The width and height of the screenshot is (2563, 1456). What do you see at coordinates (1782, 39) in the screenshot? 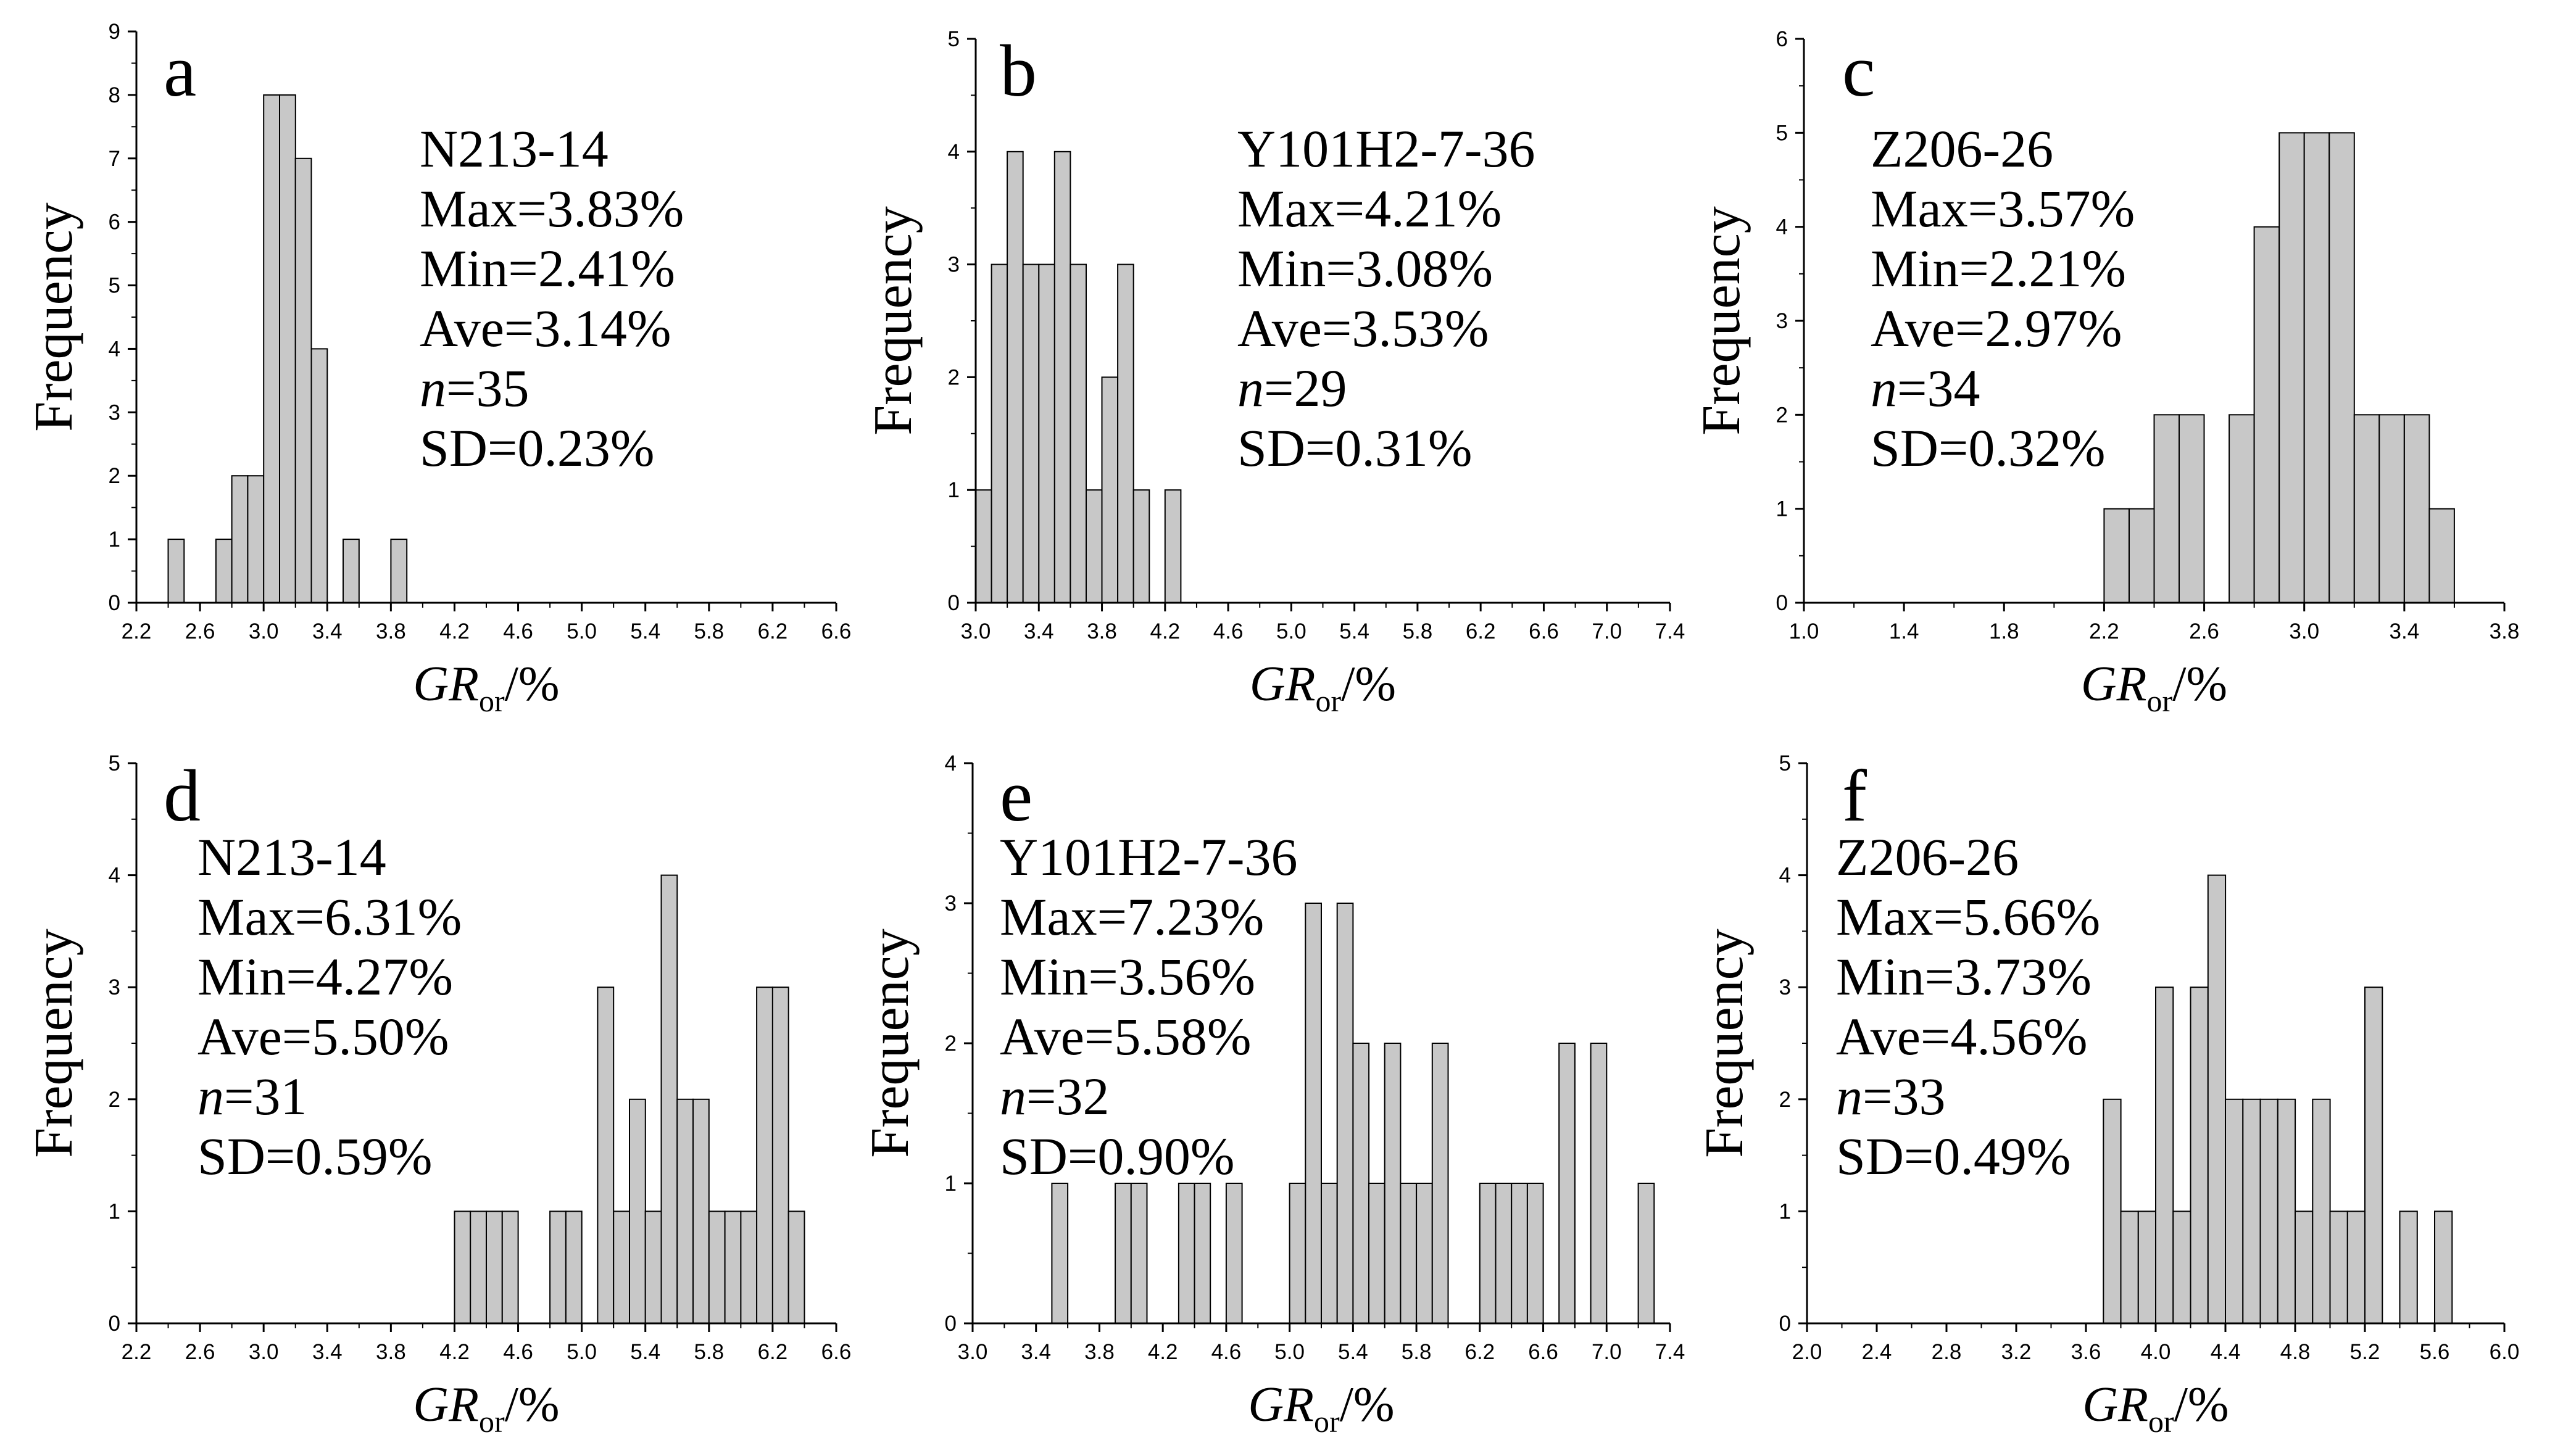
I see `y-tick-label: 6` at bounding box center [1782, 39].